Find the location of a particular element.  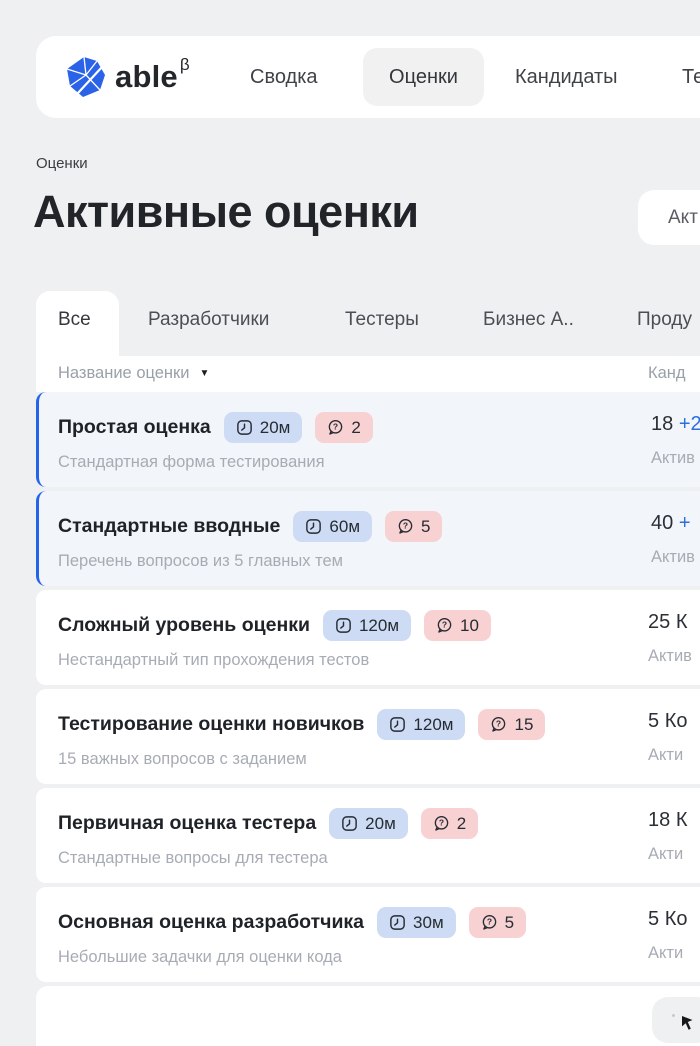

assessment-description: Стандартные вопросы для тестера is located at coordinates (193, 858).